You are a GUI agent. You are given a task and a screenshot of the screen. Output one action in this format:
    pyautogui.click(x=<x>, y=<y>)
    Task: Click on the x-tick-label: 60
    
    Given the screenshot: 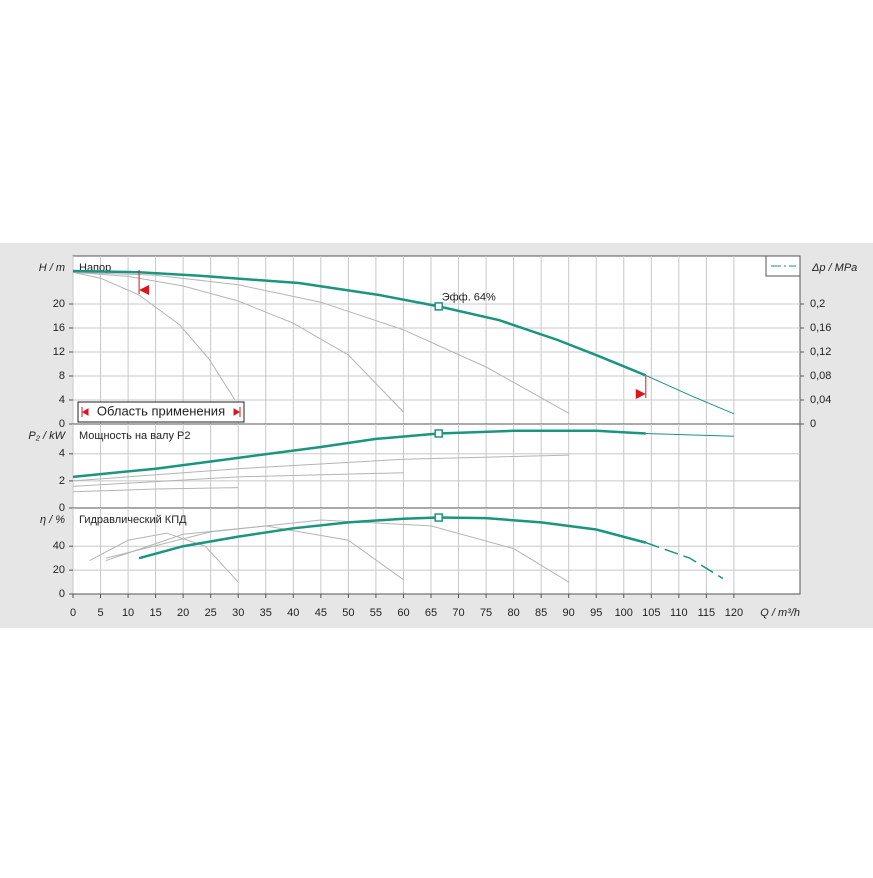 What is the action you would take?
    pyautogui.click(x=403, y=613)
    